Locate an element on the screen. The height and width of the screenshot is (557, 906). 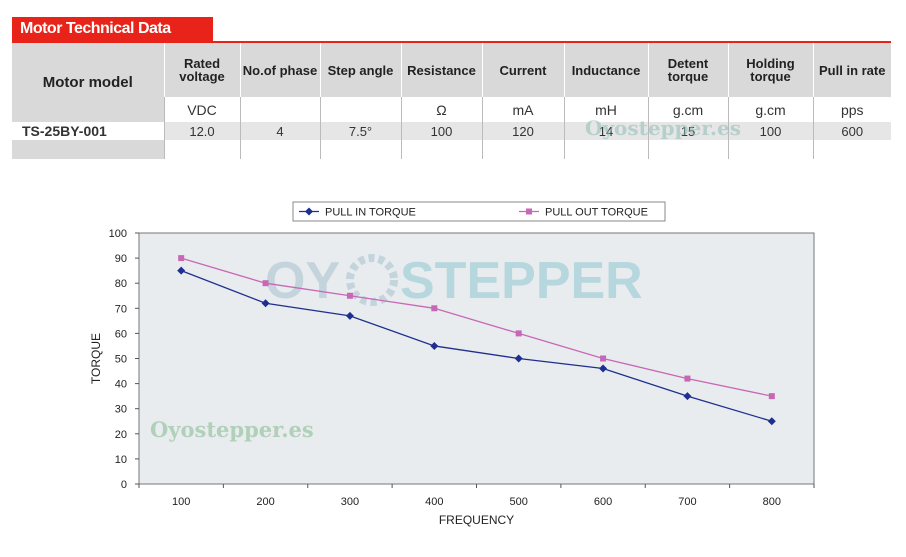
watermark-gear-icon is located at coordinates (372, 280).